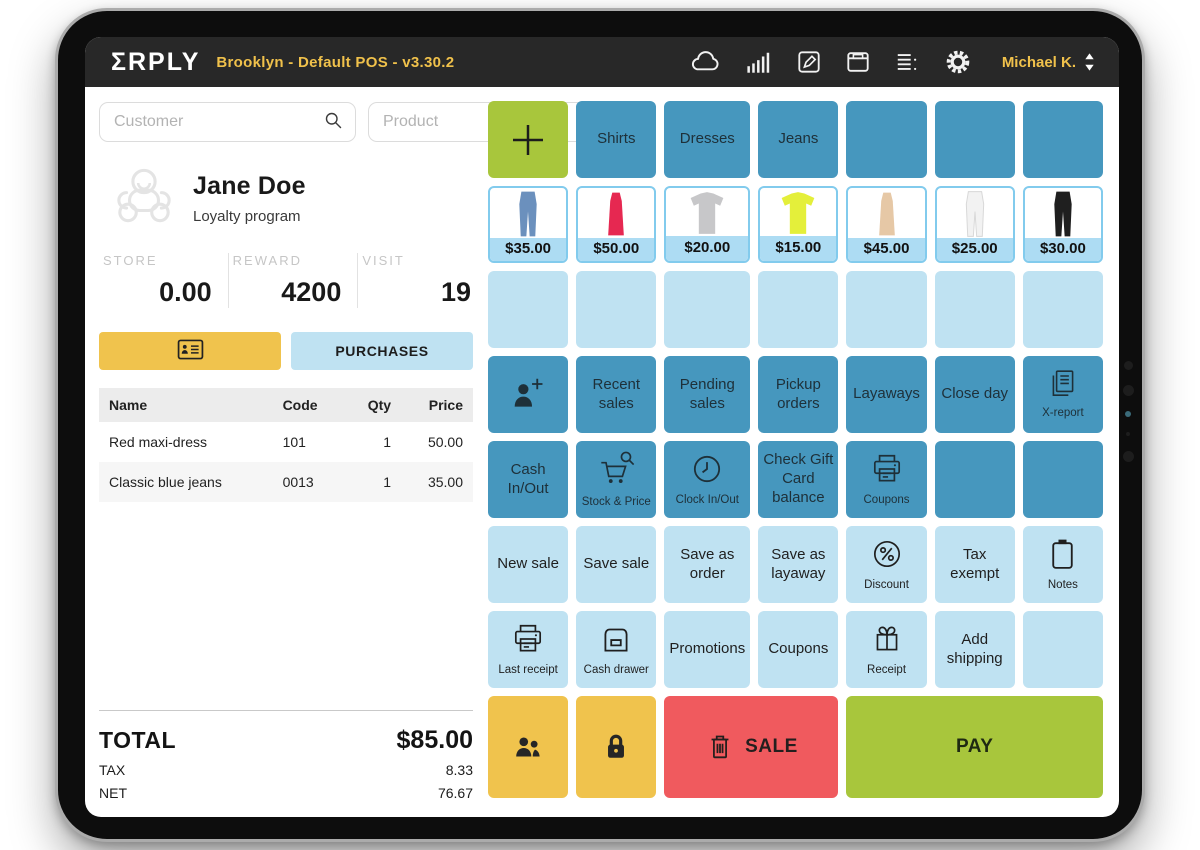 The width and height of the screenshot is (1200, 850). What do you see at coordinates (974, 224) in the screenshot?
I see `white-pants: $25.00` at bounding box center [974, 224].